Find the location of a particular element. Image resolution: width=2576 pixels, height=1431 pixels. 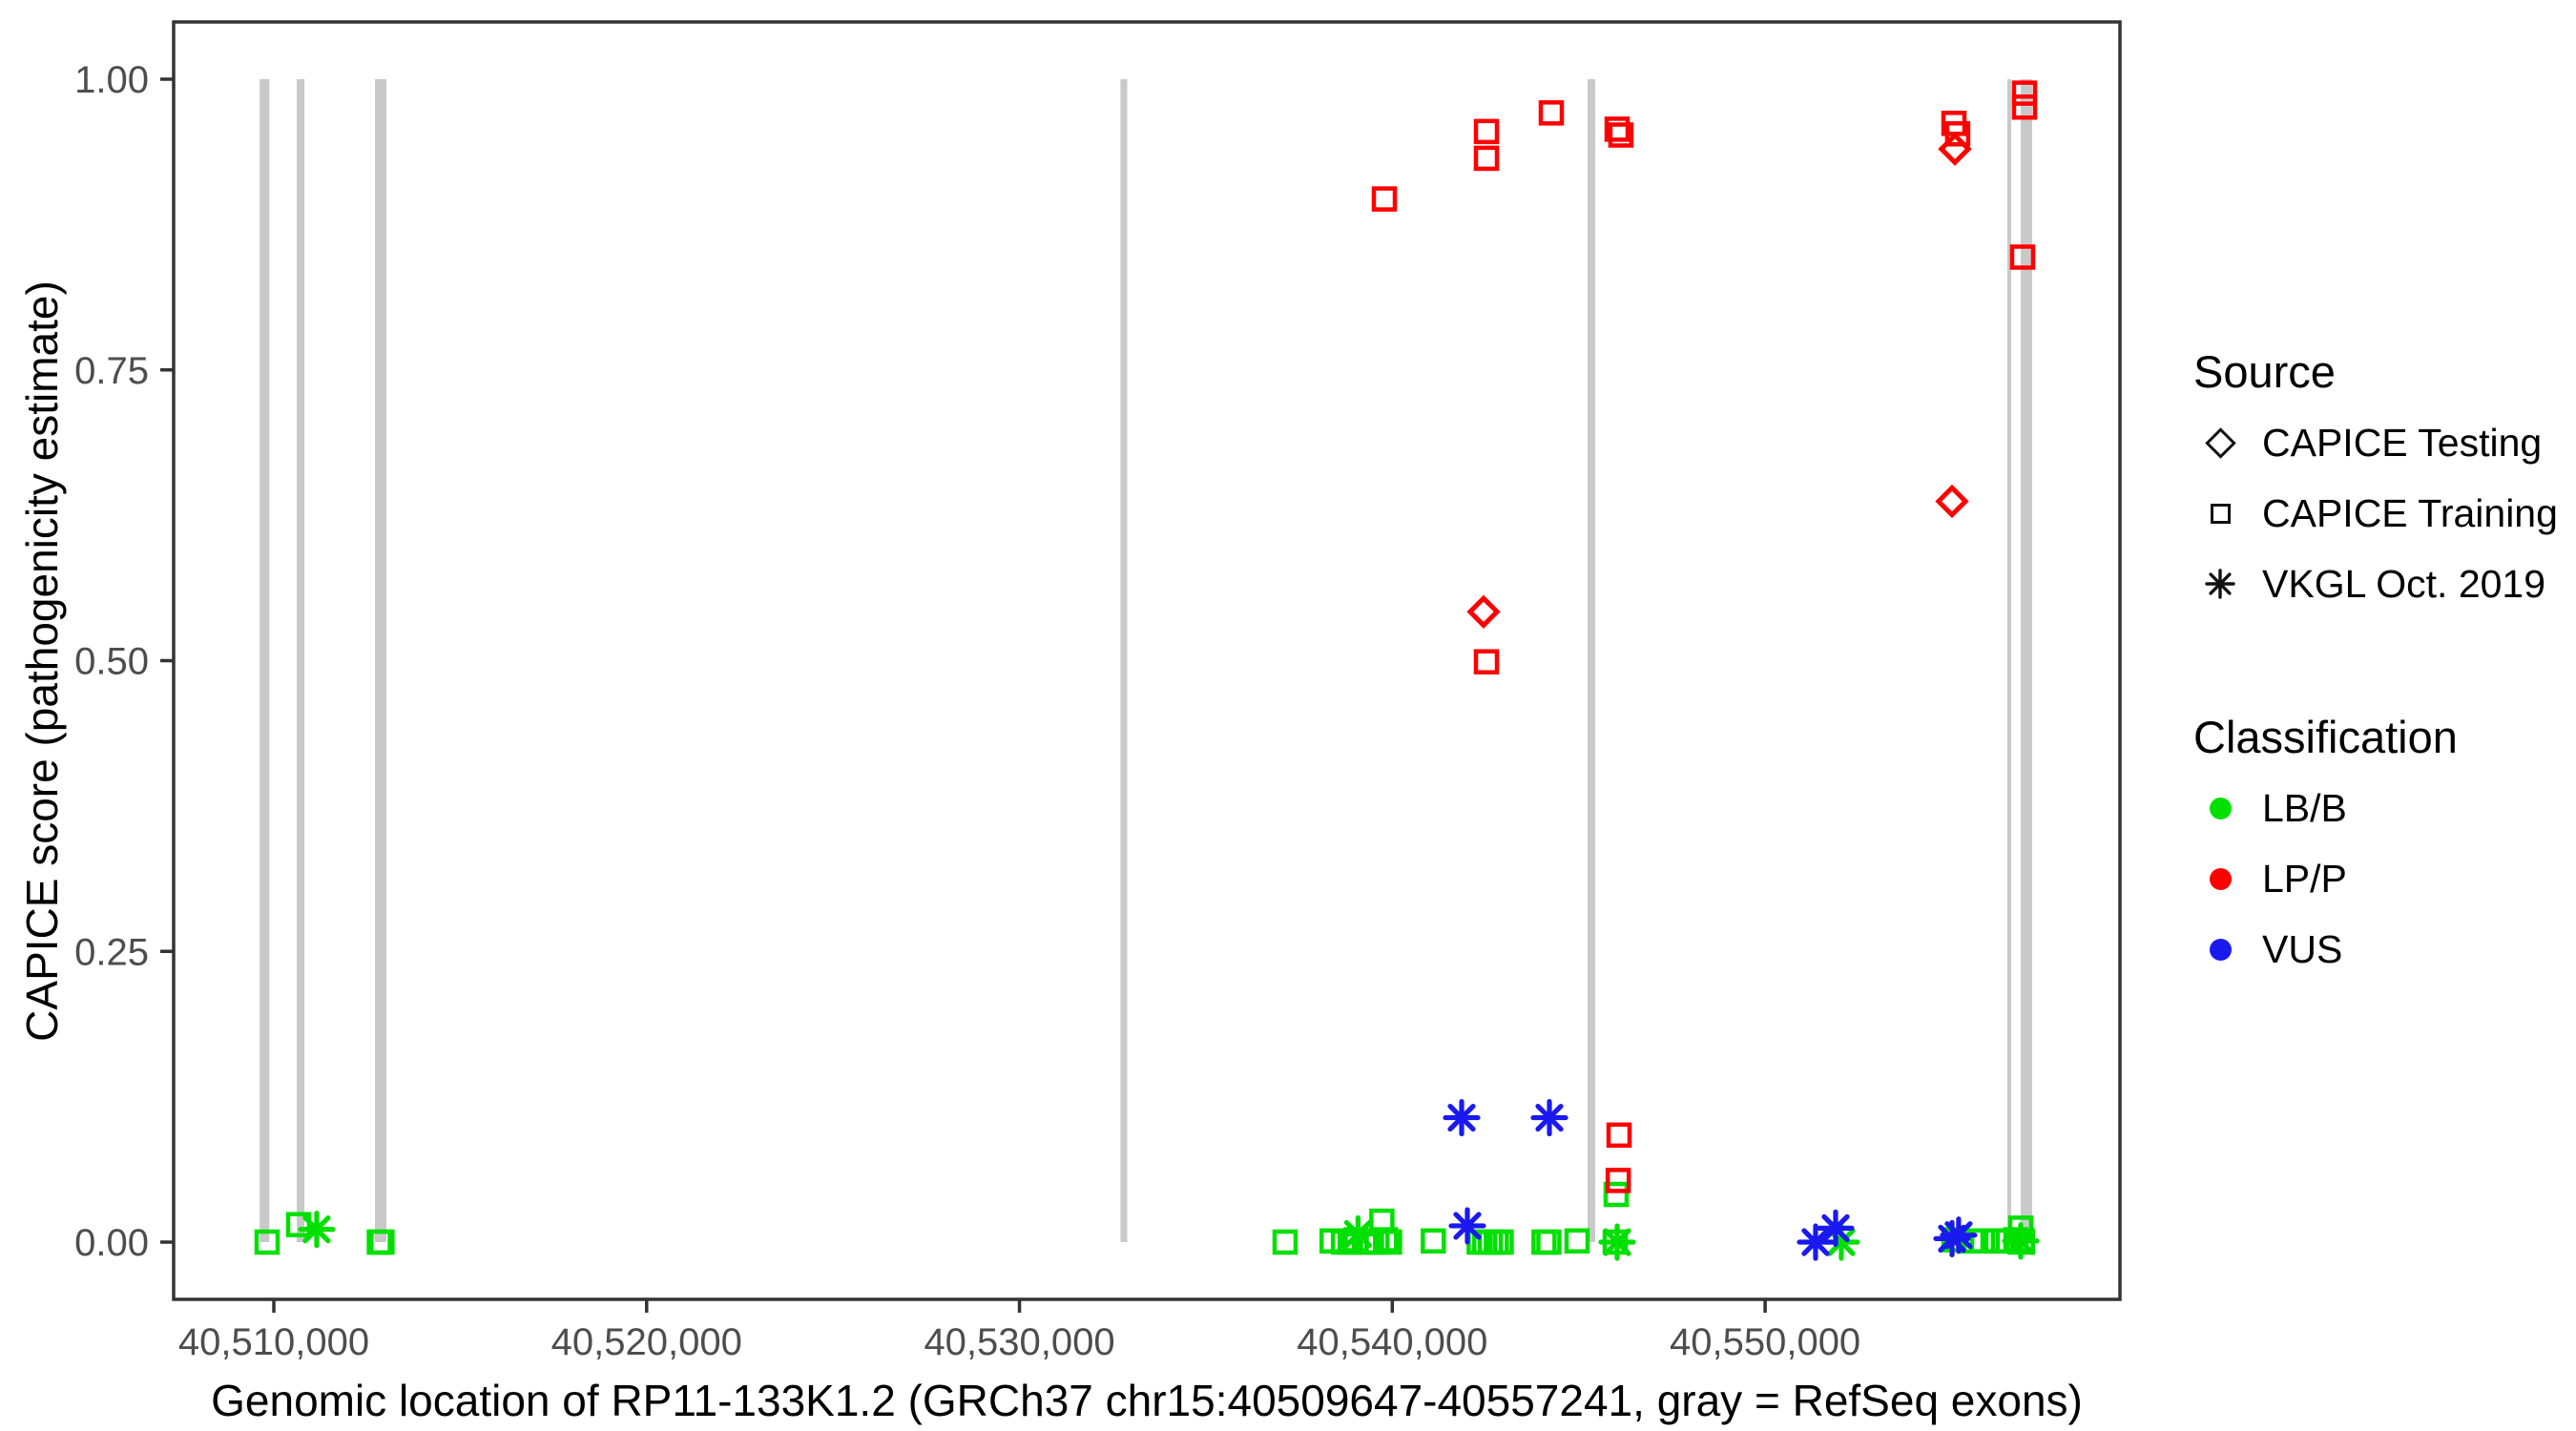

legend-label: LB/B is located at coordinates (2304, 808).